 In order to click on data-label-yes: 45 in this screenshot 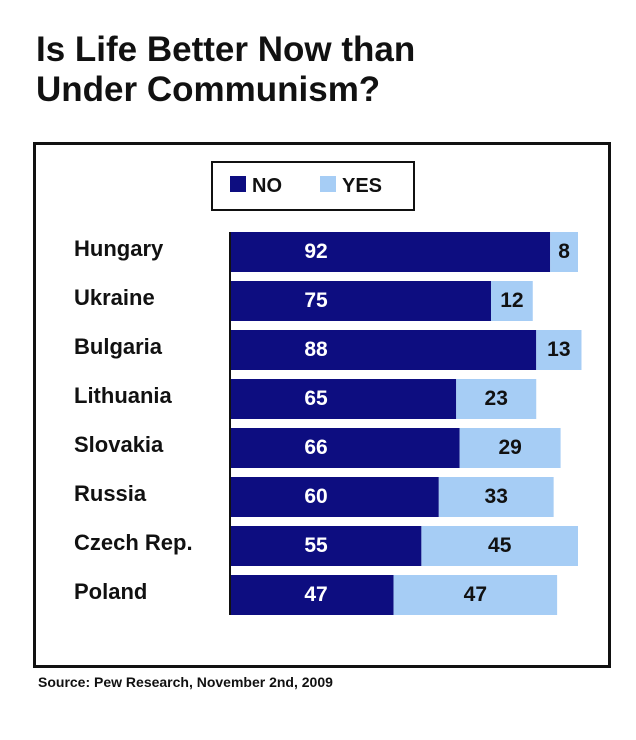, I will do `click(500, 545)`.